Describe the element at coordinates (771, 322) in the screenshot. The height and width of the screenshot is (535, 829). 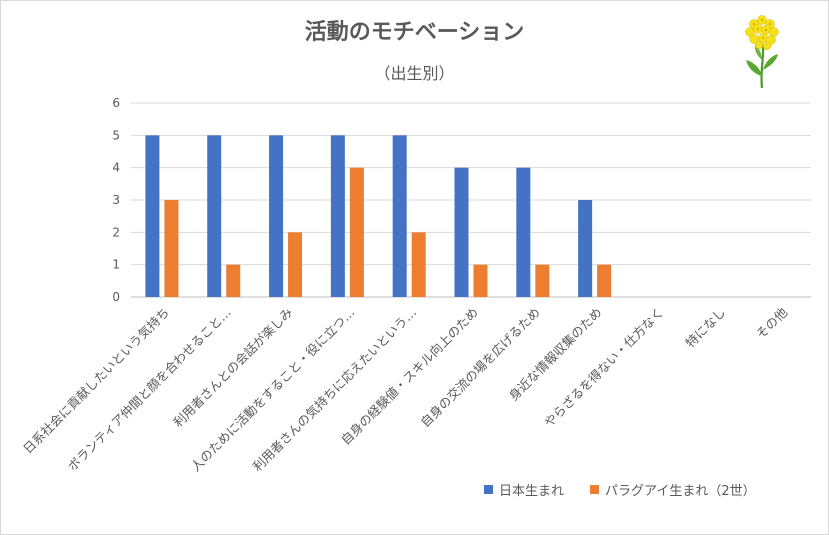
I see `x-tick-label: その他` at that location.